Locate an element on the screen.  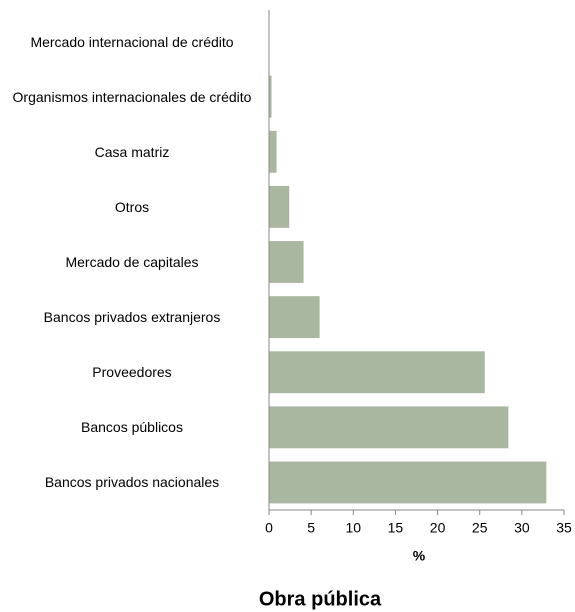
y-tick-label: Mercado de capitales is located at coordinates (132, 262).